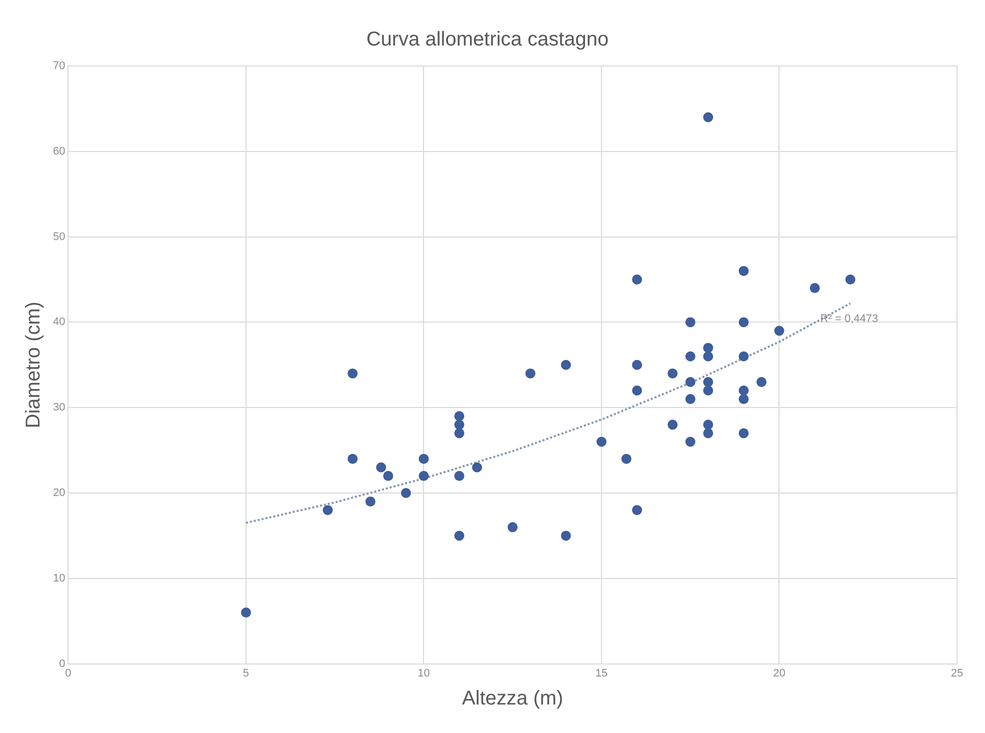 The height and width of the screenshot is (733, 985). Describe the element at coordinates (59, 408) in the screenshot. I see `y-tick-label: 30` at that location.